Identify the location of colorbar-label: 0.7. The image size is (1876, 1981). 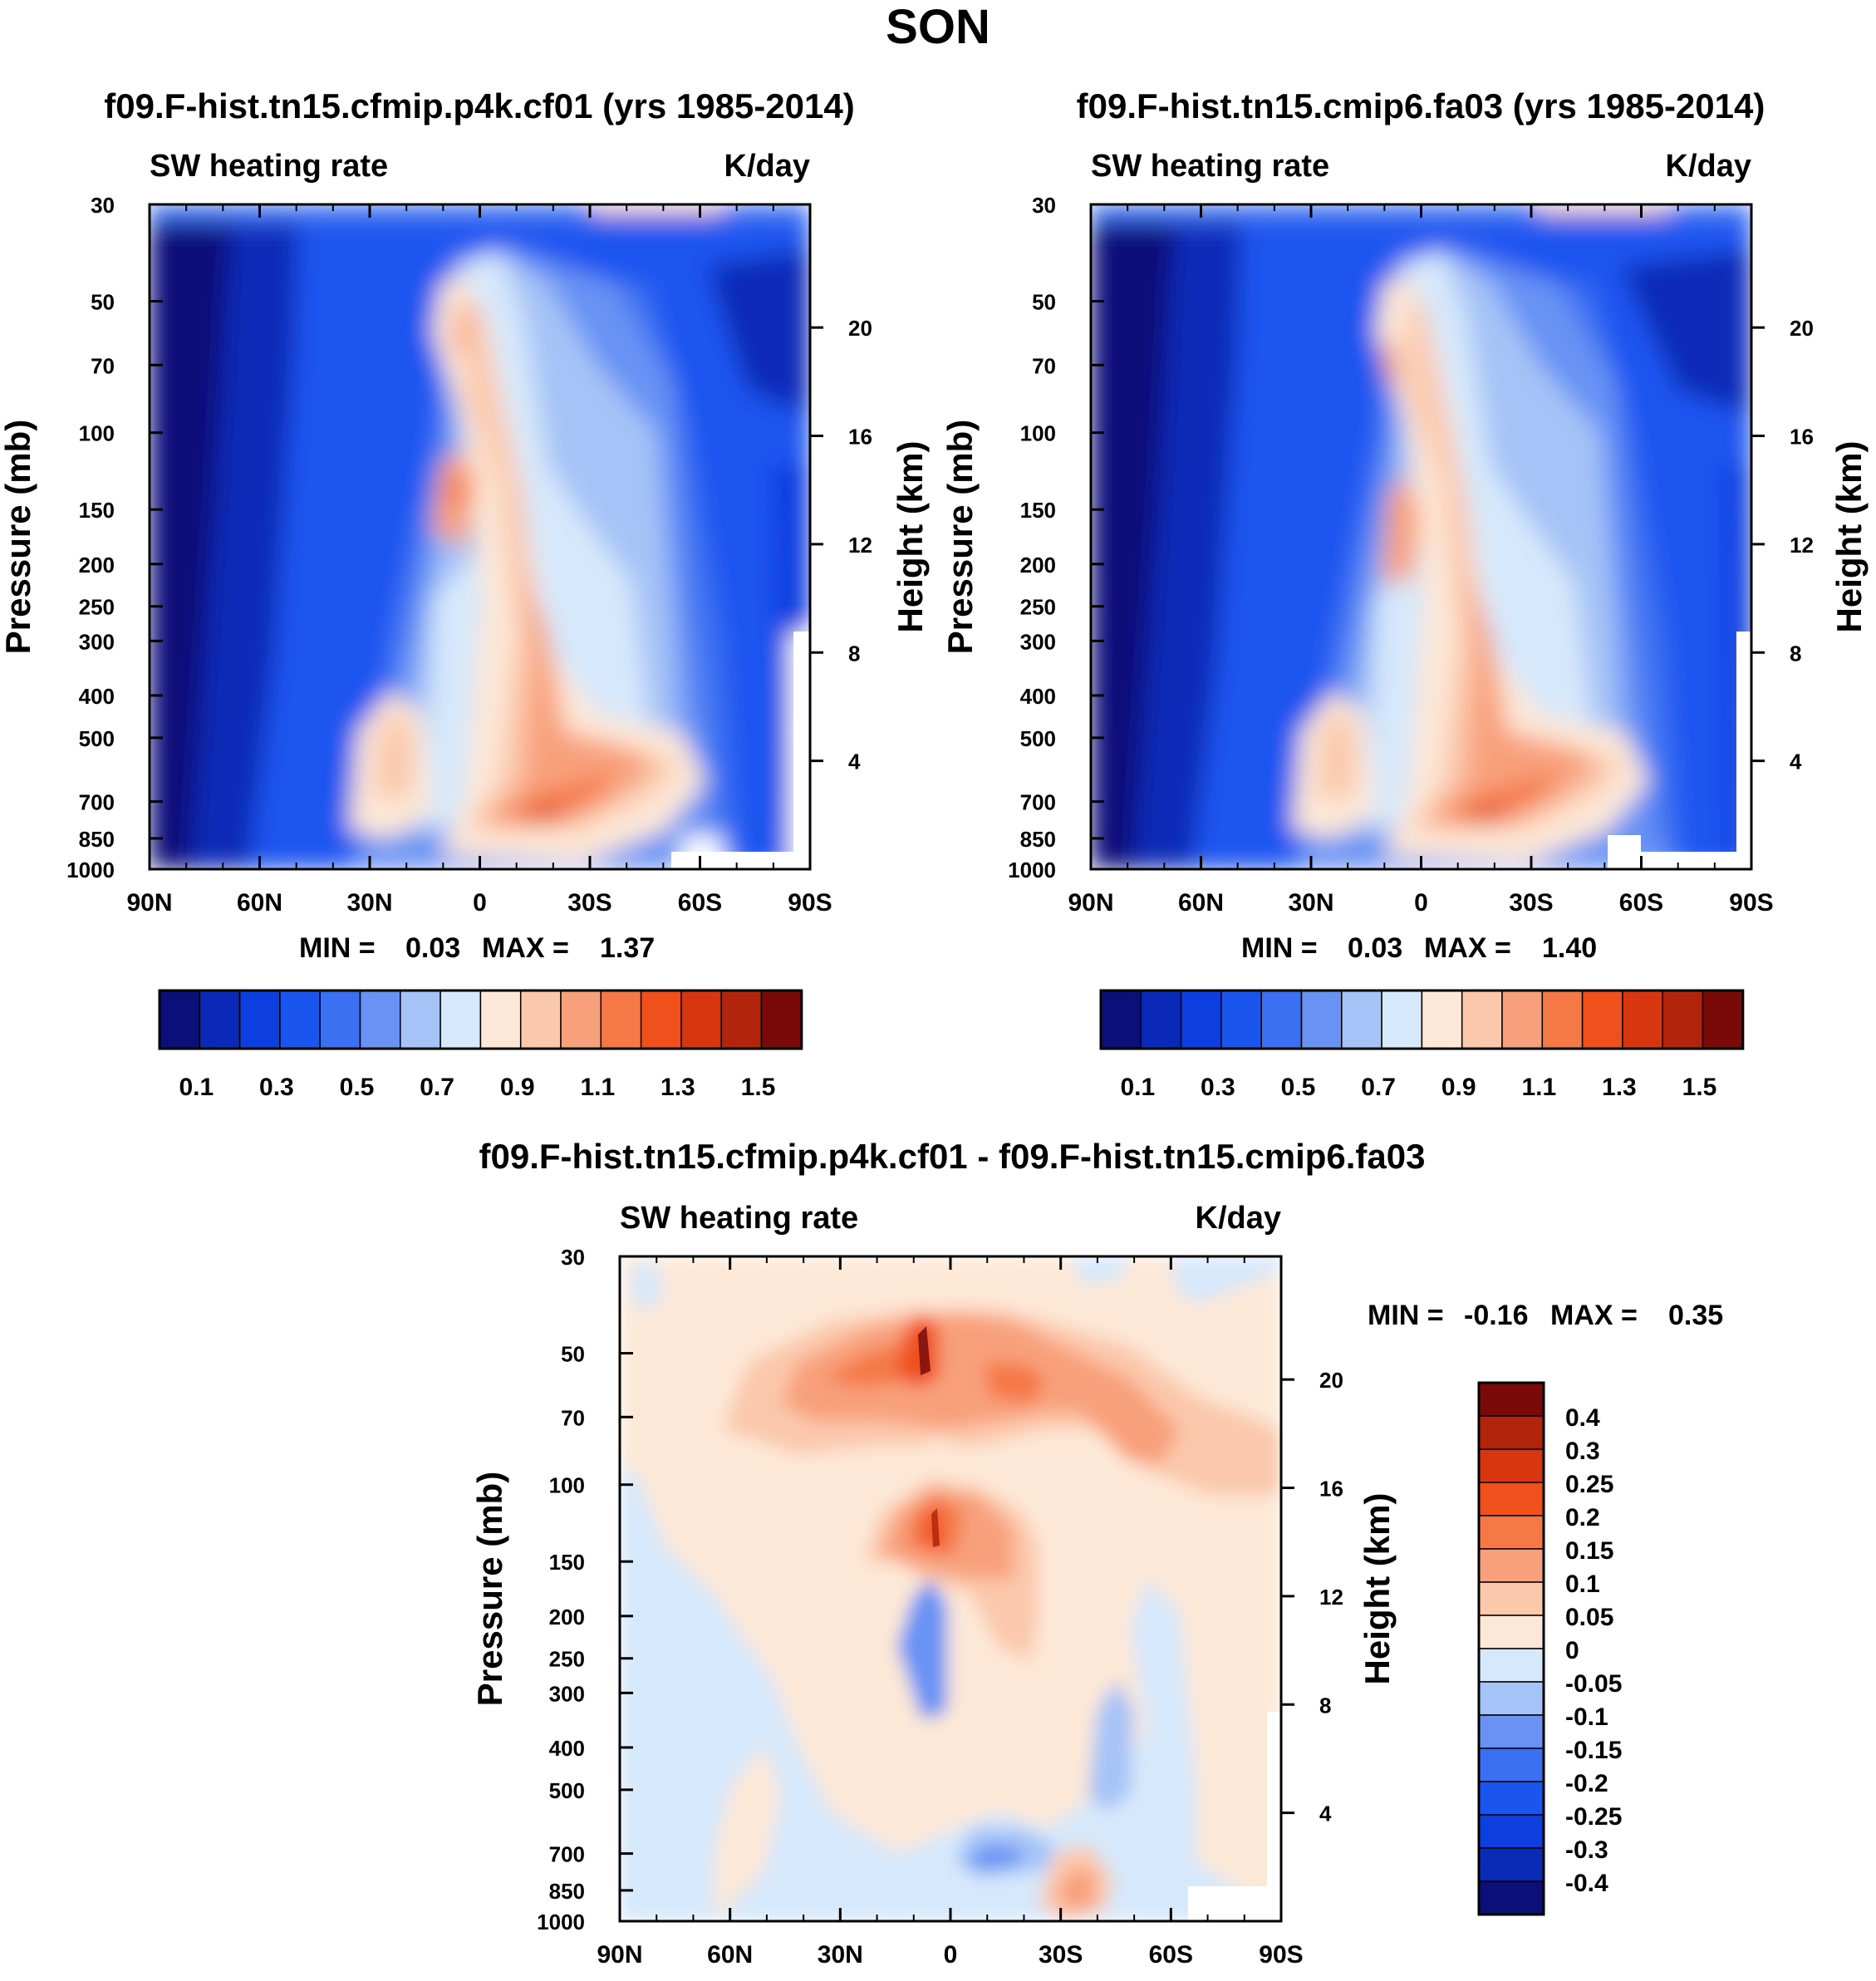
(437, 1087).